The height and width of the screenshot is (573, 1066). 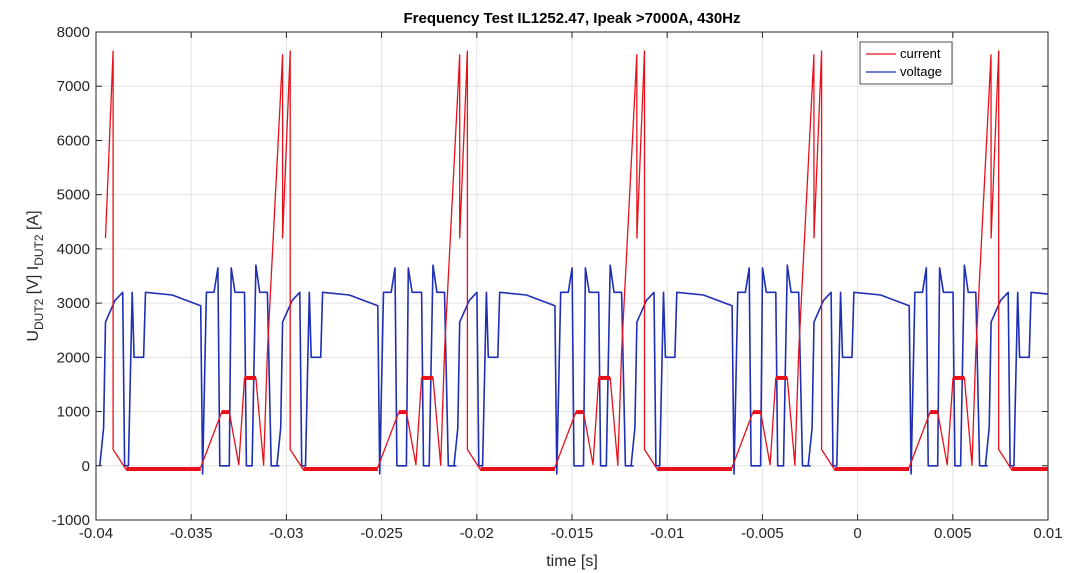 I want to click on y-tick-label: 2000, so click(x=73, y=357).